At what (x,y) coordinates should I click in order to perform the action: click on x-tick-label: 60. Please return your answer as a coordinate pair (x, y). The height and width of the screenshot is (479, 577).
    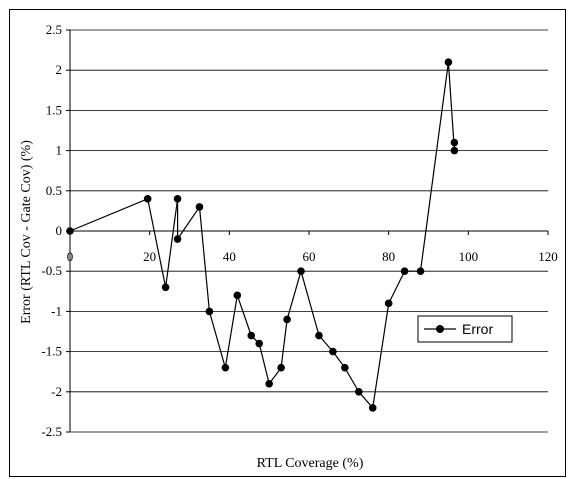
    Looking at the image, I should click on (309, 256).